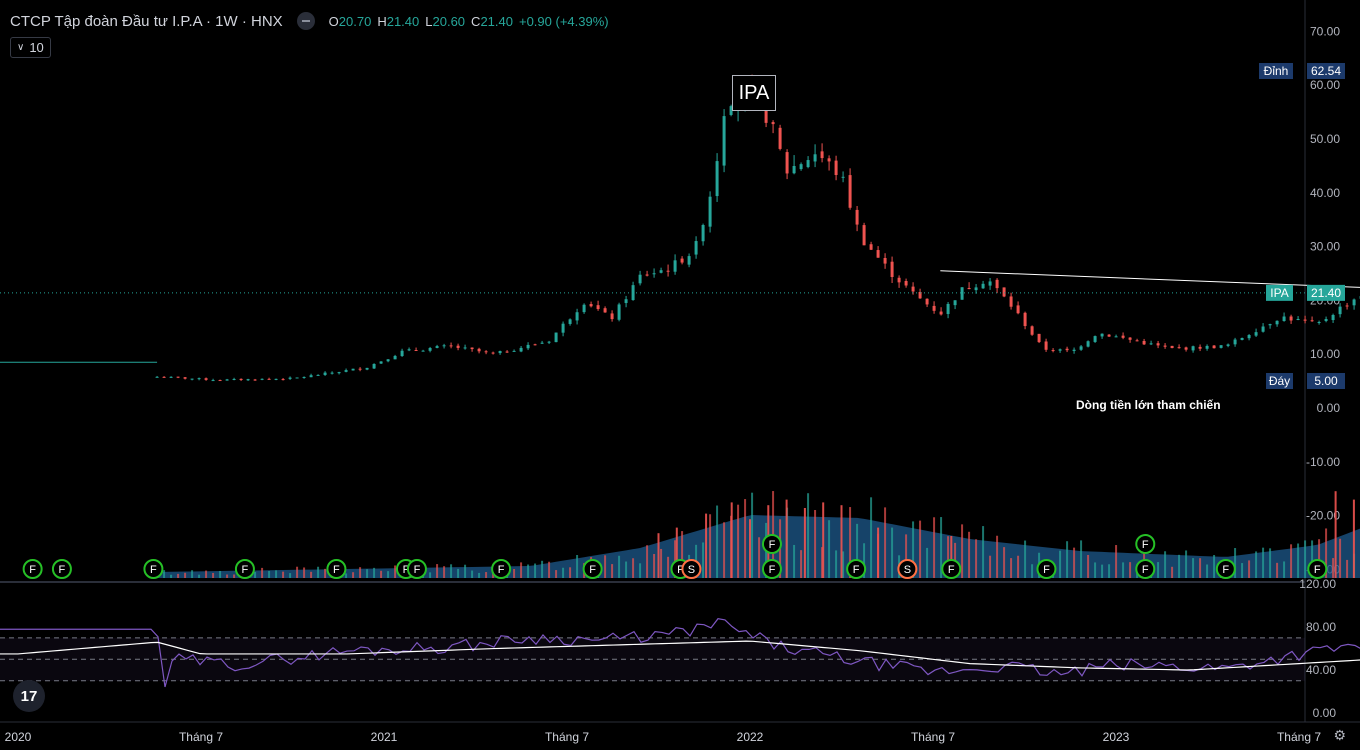  I want to click on gear-icon: ⚙, so click(1339, 735).